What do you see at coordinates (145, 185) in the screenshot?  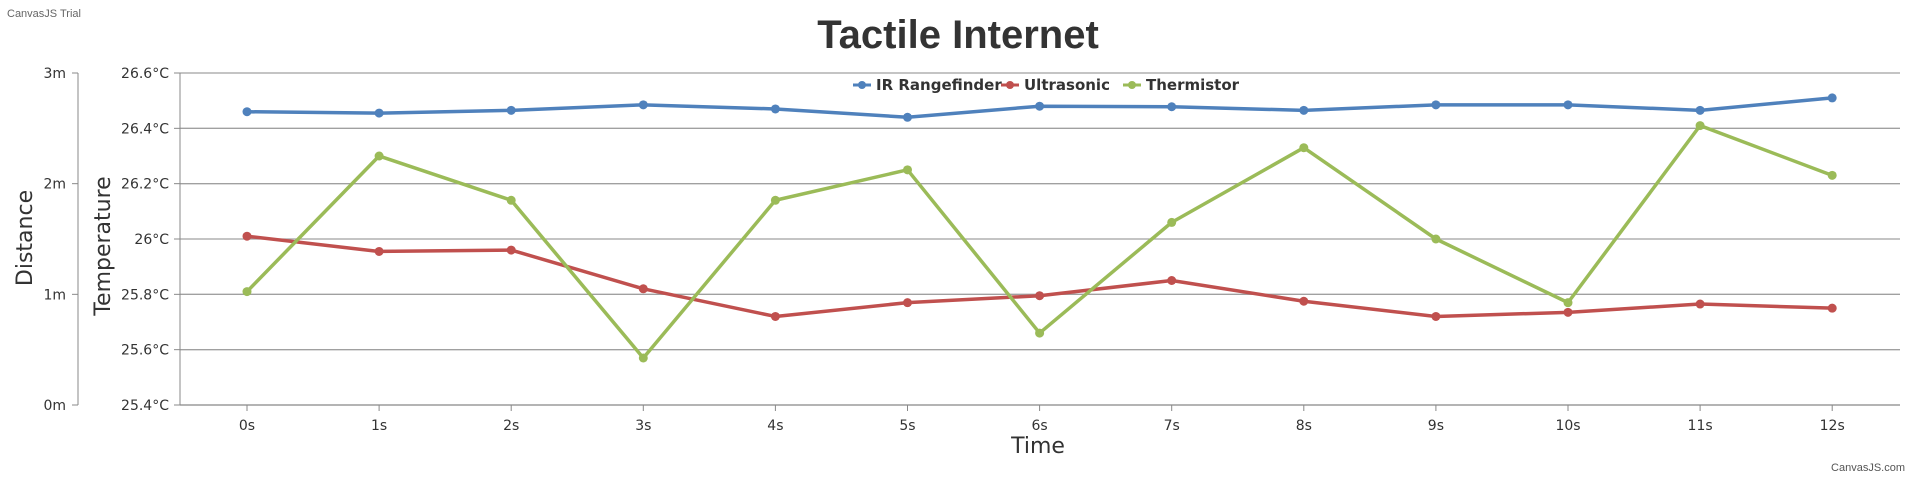 I see `y-tick-label-primary: 26.2°C` at bounding box center [145, 185].